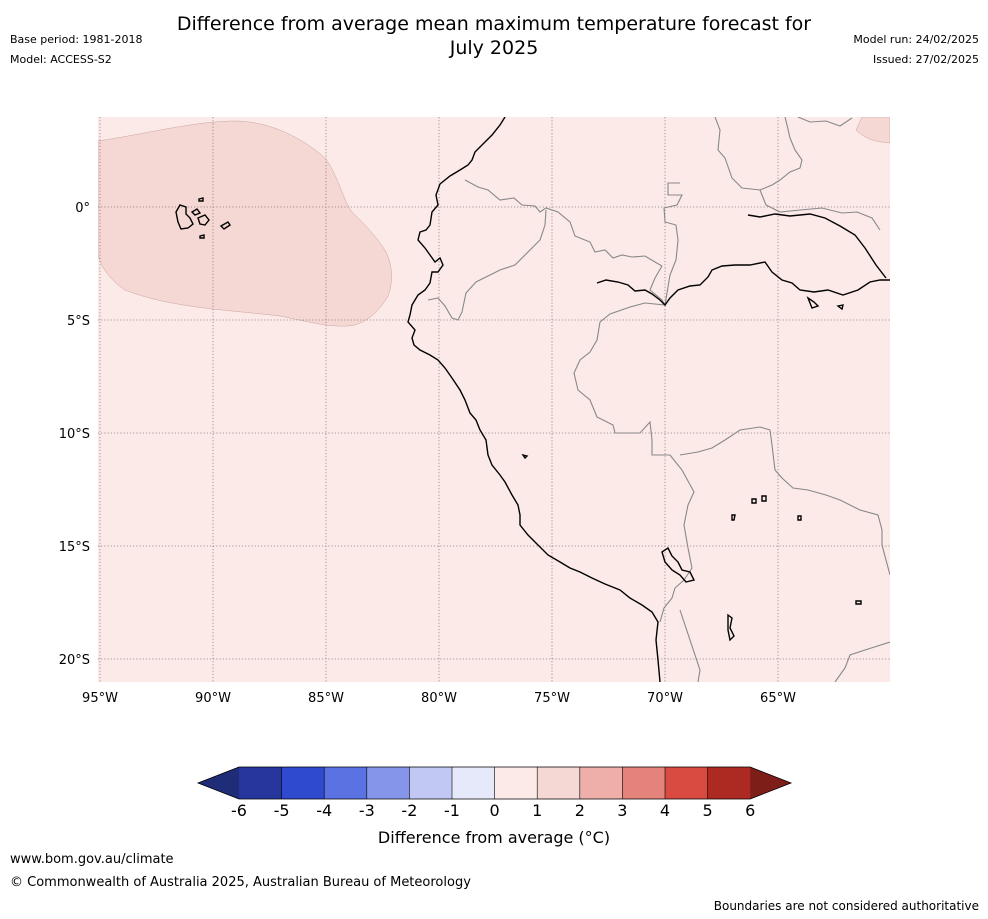  Describe the element at coordinates (61, 59) in the screenshot. I see `model-text: Model: ACCESS-S2` at that location.